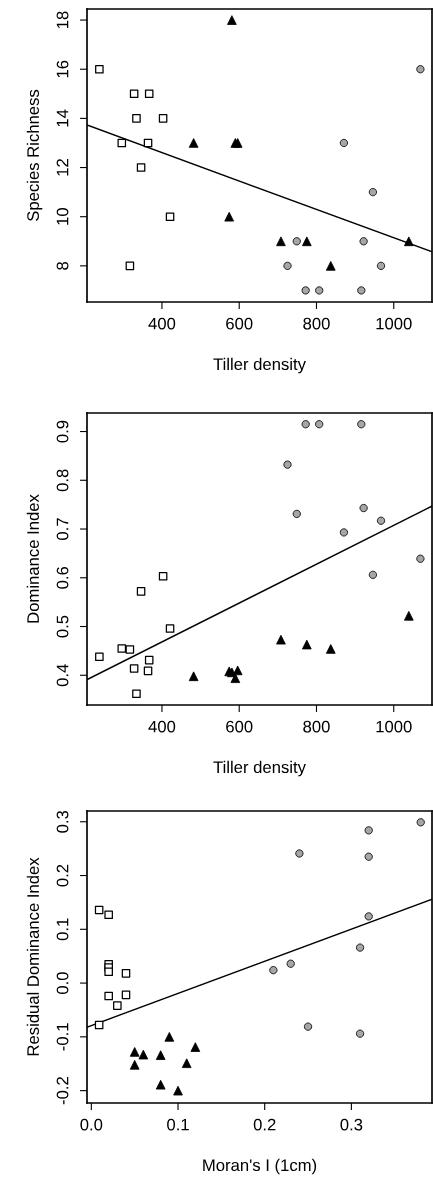 The image size is (433, 1190). Describe the element at coordinates (91, 1124) in the screenshot. I see `x-tick-label: 0.0` at that location.